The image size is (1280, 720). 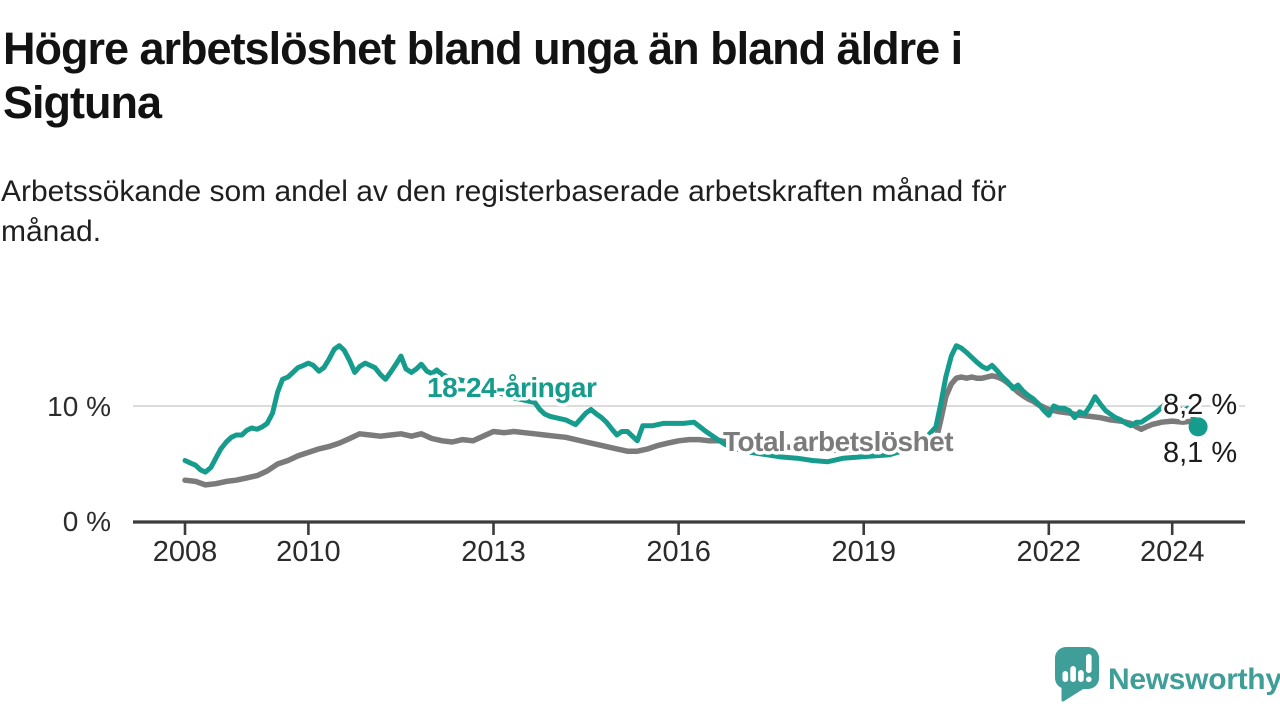 I want to click on logo-bar-mid, so click(x=1073, y=674).